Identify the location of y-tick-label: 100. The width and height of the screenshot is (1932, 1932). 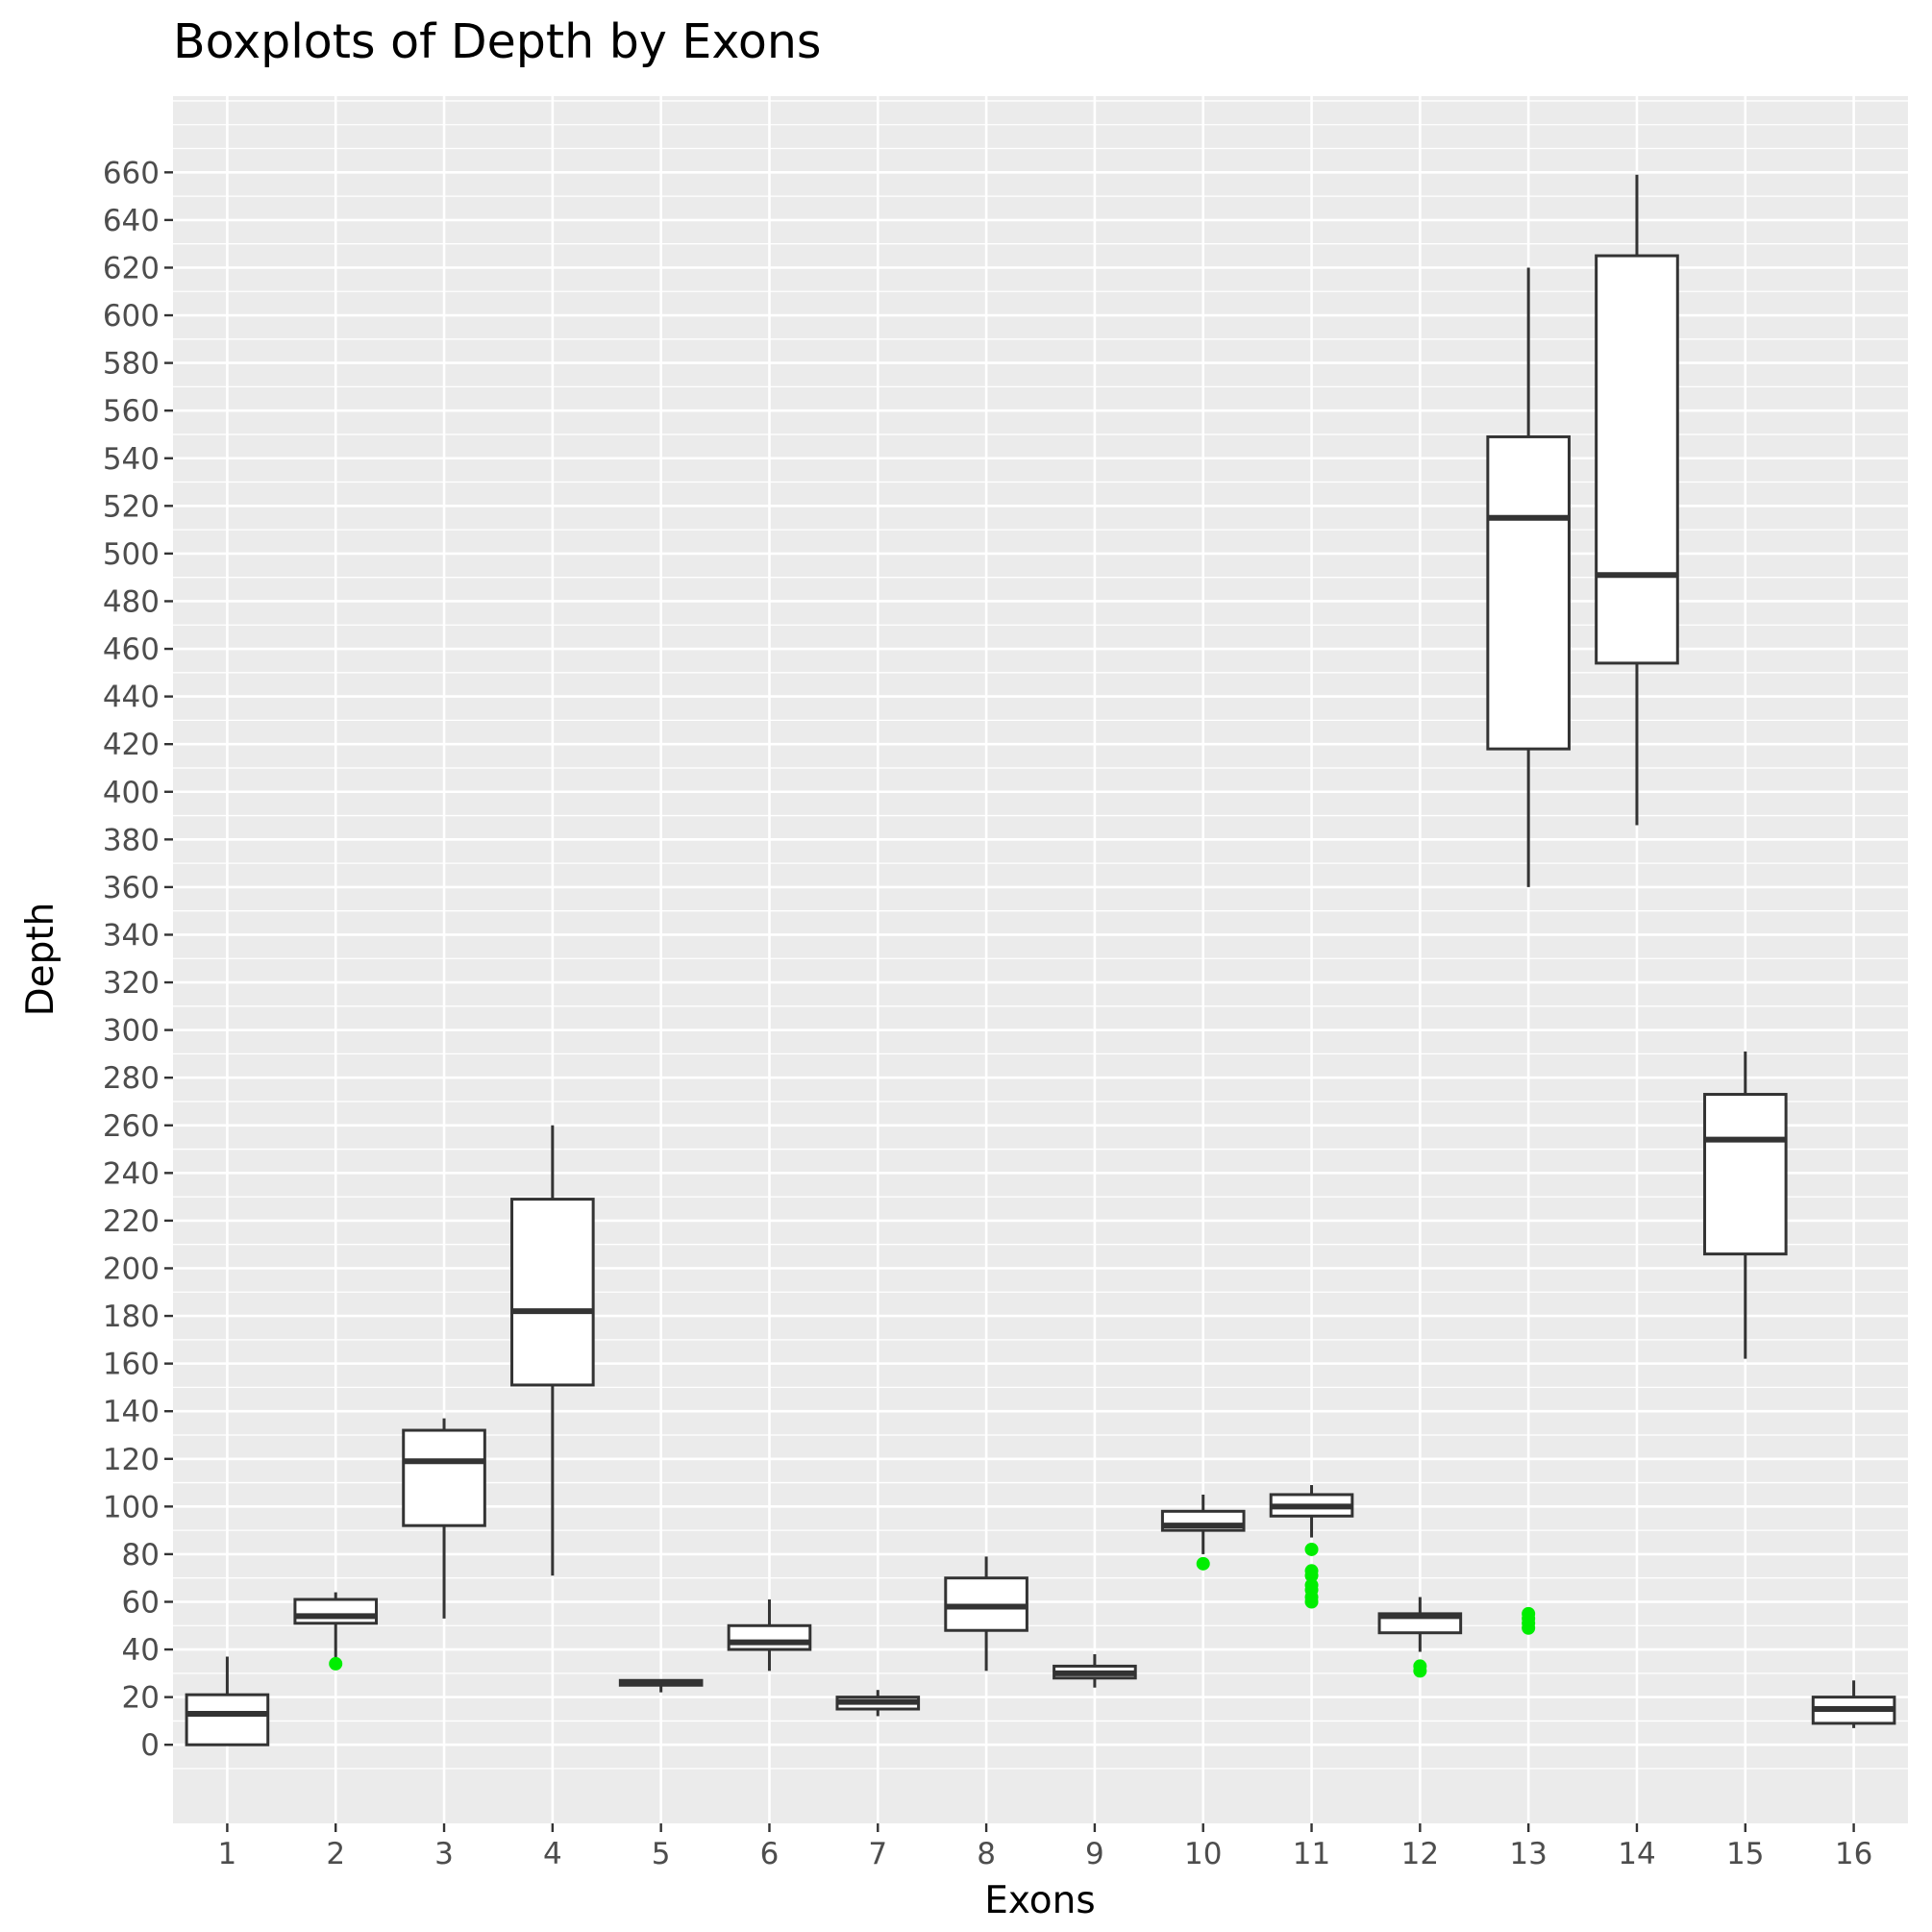
(132, 1507).